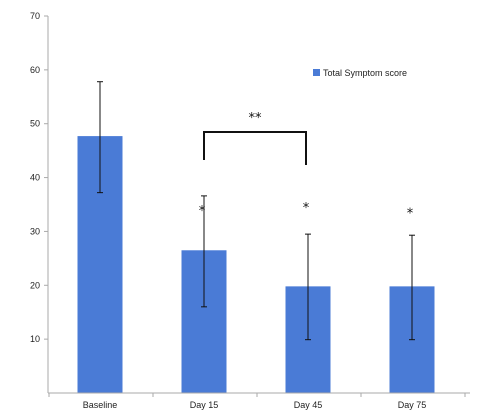 This screenshot has height=420, width=480. What do you see at coordinates (35, 231) in the screenshot?
I see `y-tick-label: 30` at bounding box center [35, 231].